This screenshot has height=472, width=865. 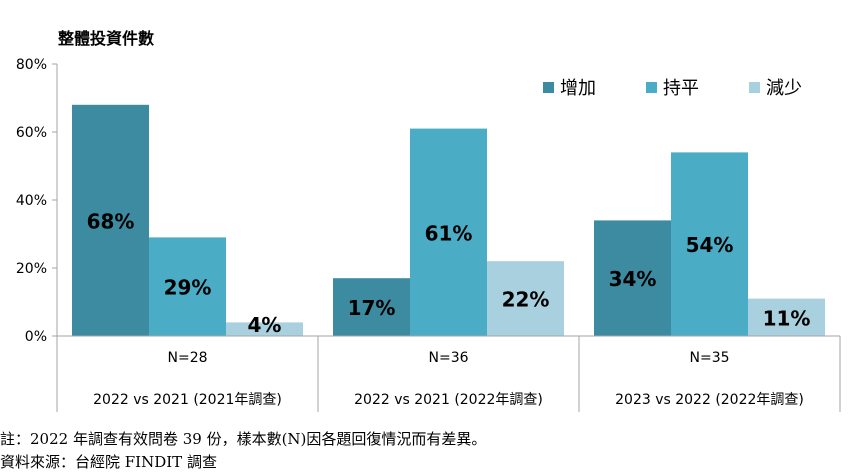 What do you see at coordinates (265, 325) in the screenshot?
I see `bar-value-label: 4%` at bounding box center [265, 325].